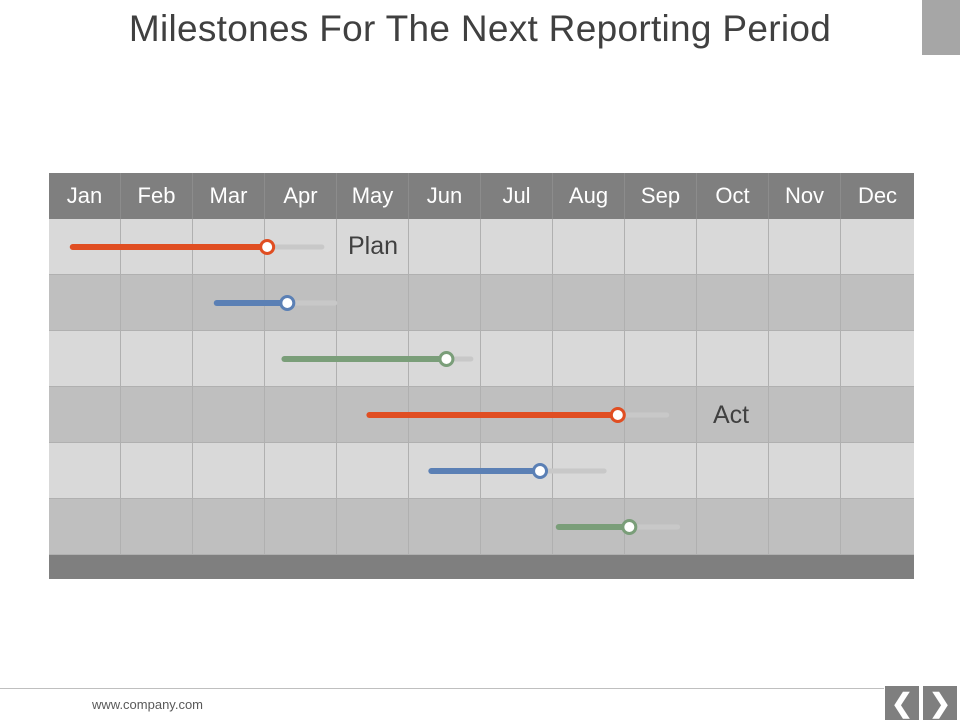 This screenshot has width=960, height=720. Describe the element at coordinates (85, 196) in the screenshot. I see `month-header-jan: Jan` at that location.